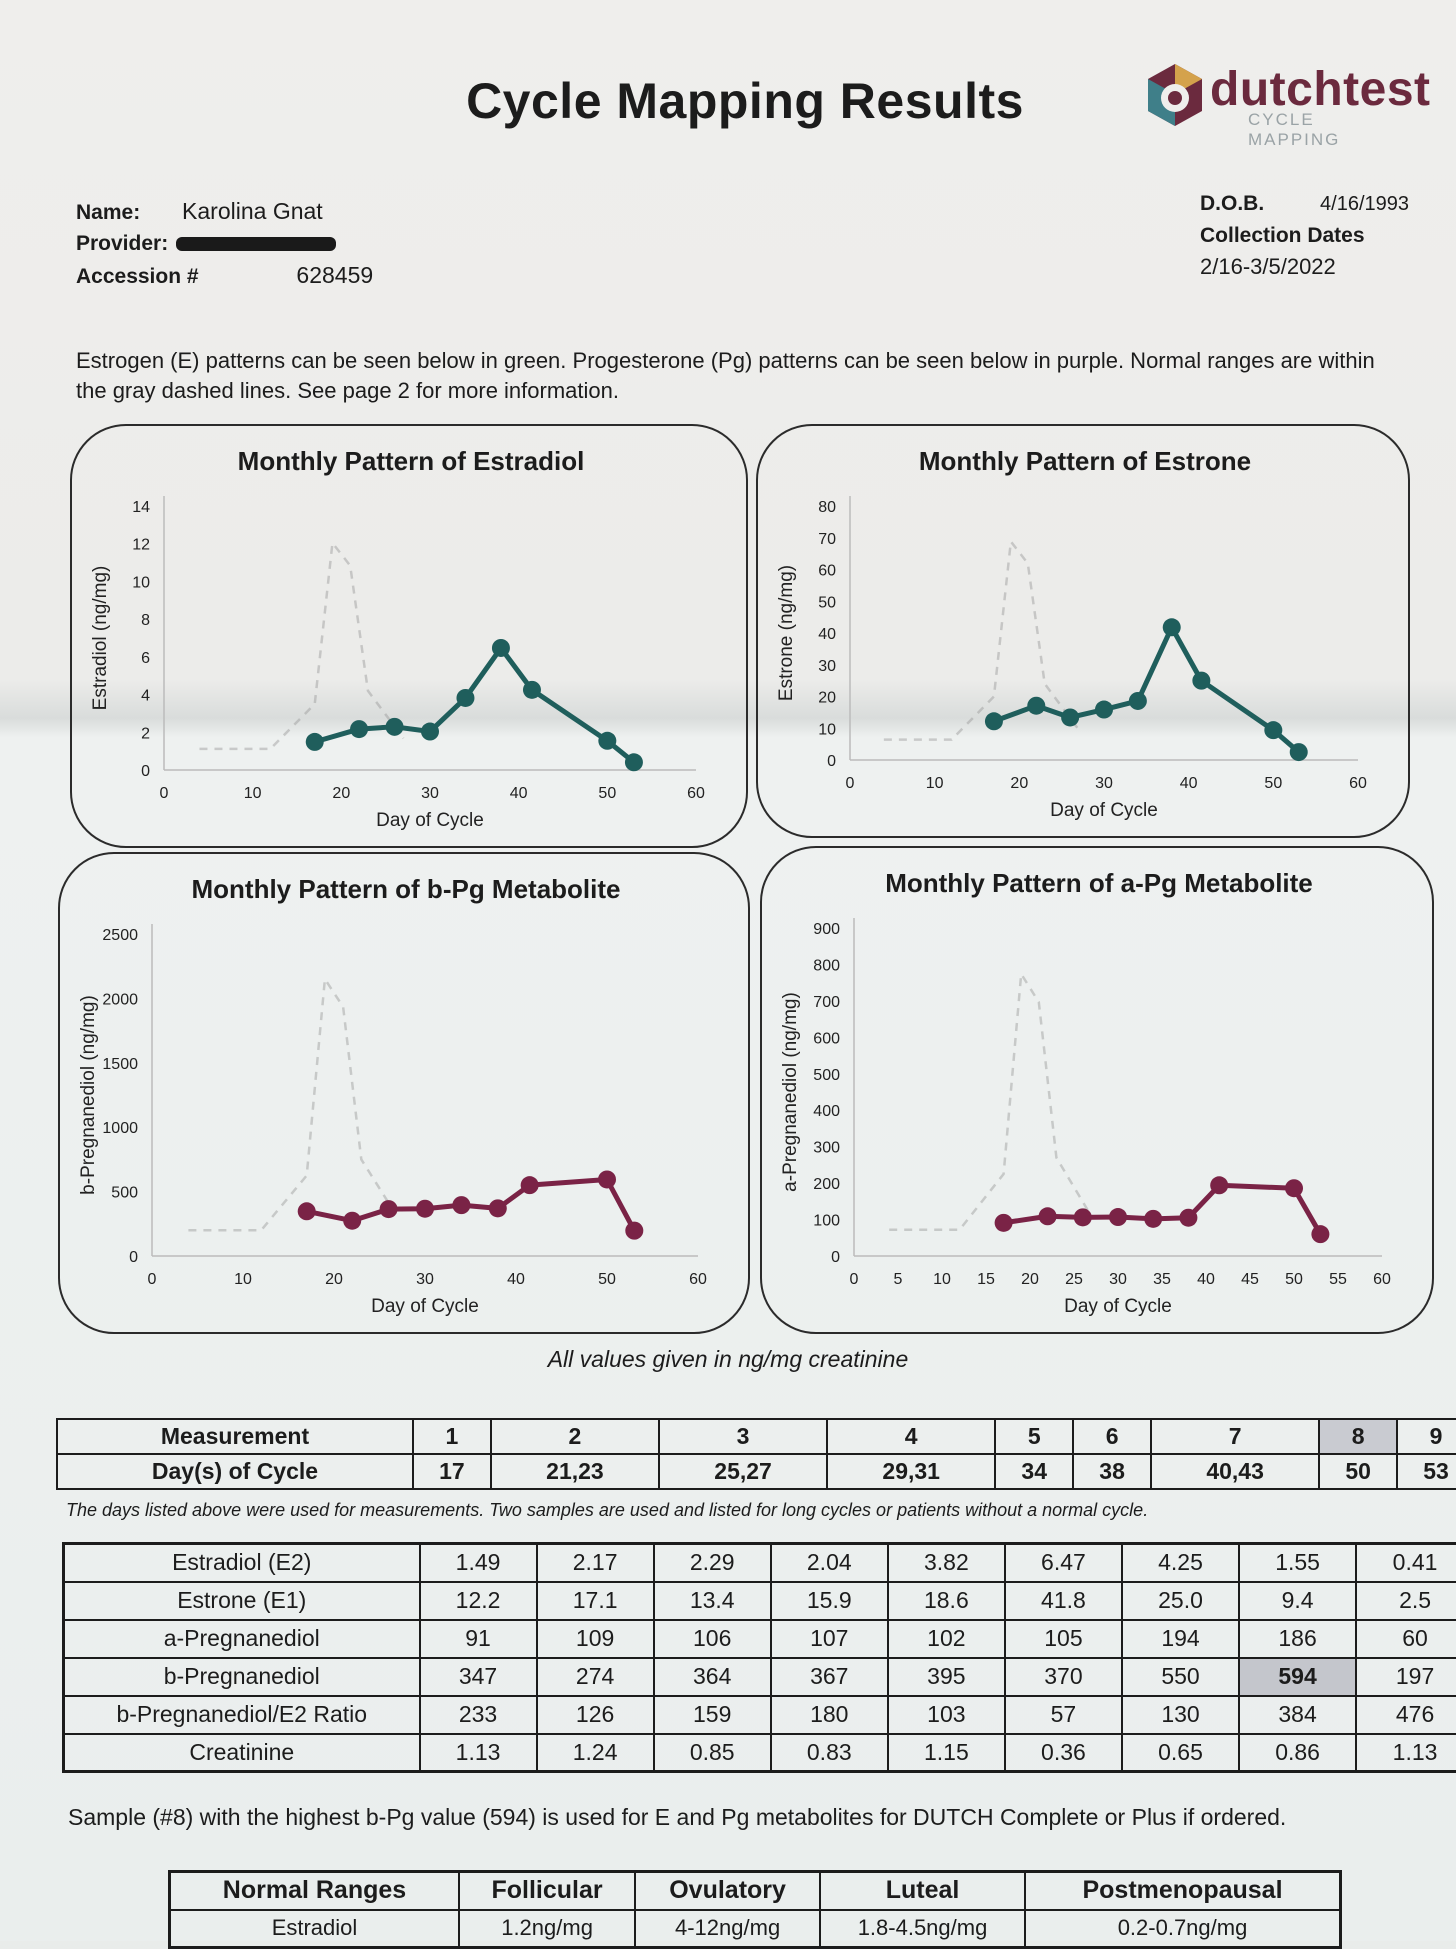 The height and width of the screenshot is (1949, 1456). What do you see at coordinates (1180, 1639) in the screenshot?
I see `results-cell: 194` at bounding box center [1180, 1639].